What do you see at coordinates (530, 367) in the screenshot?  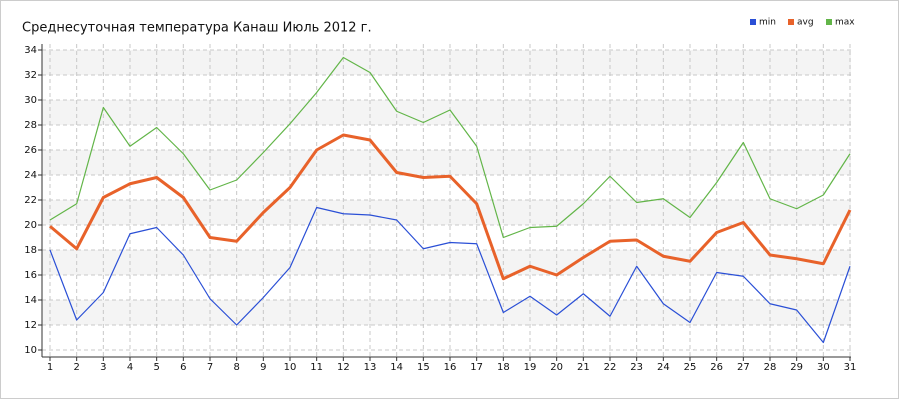 I see `x-tick-label: 19` at bounding box center [530, 367].